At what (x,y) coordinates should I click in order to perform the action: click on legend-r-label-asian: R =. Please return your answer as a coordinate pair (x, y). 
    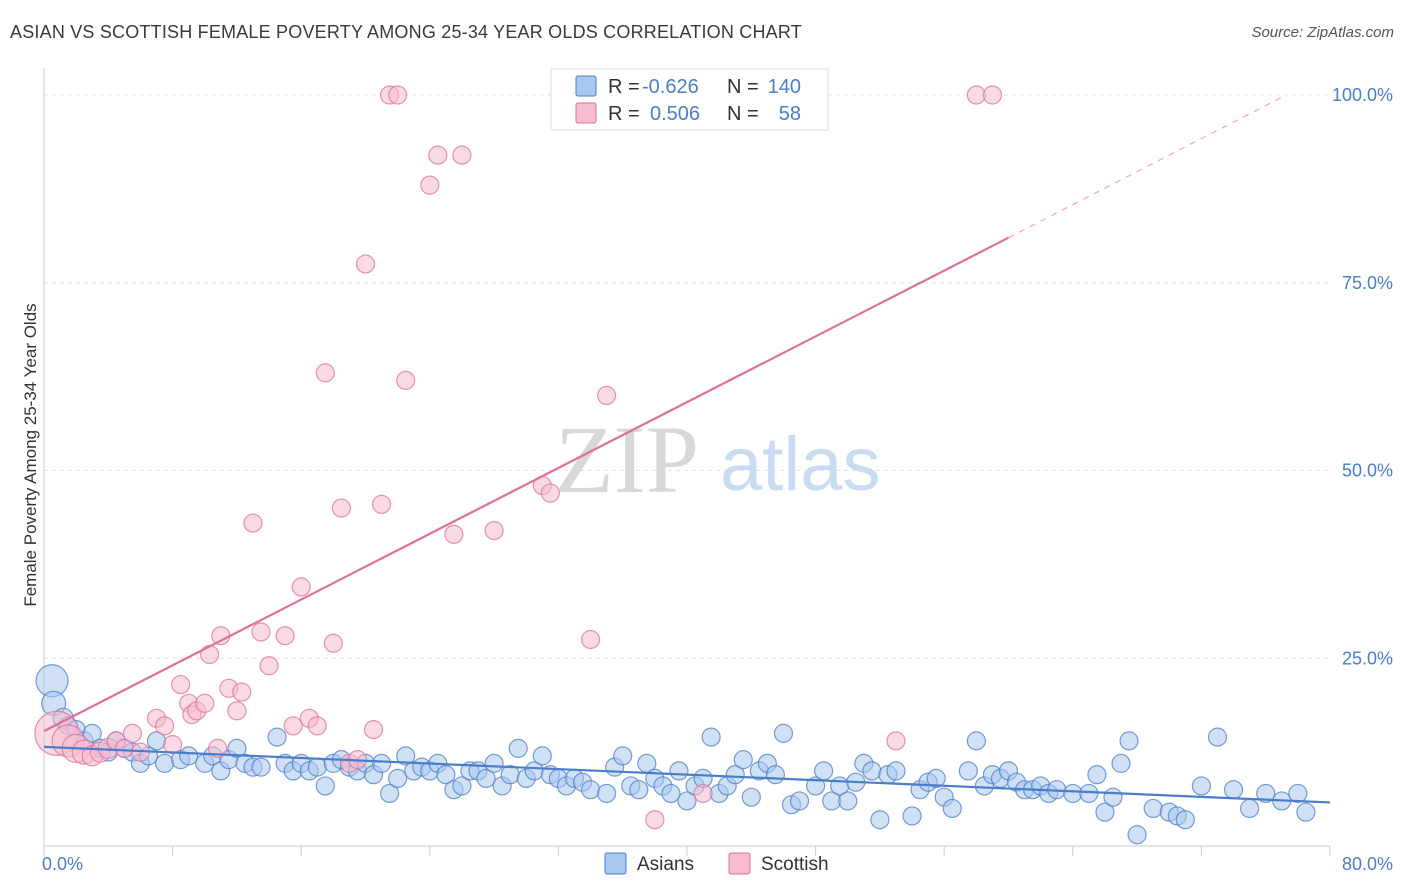
    Looking at the image, I should click on (624, 87).